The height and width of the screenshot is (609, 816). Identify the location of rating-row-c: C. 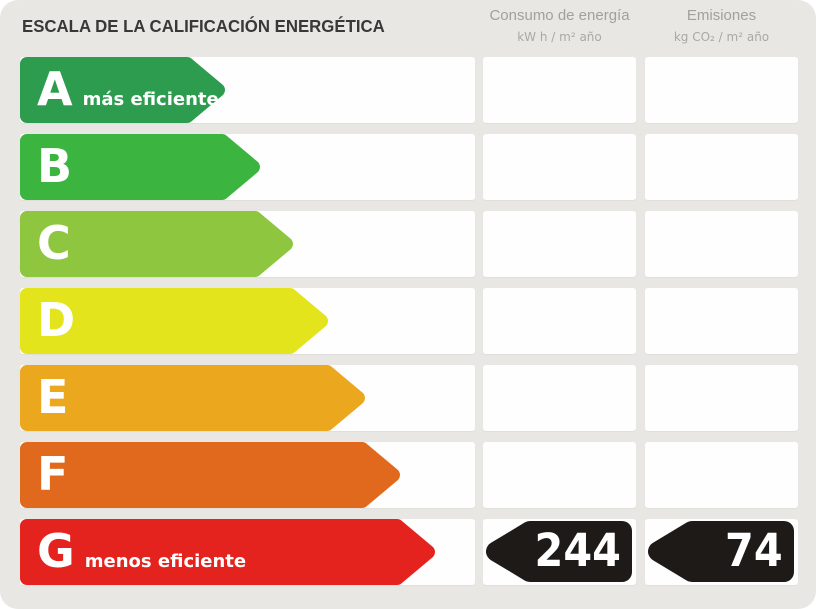
(409, 244).